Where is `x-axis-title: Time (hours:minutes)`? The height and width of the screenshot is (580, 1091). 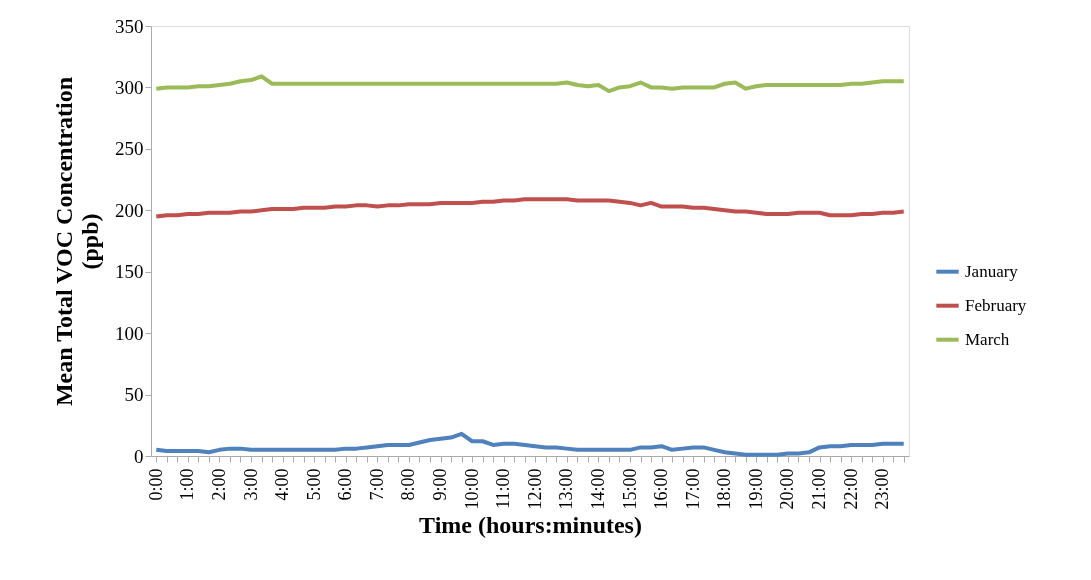 x-axis-title: Time (hours:minutes) is located at coordinates (530, 524).